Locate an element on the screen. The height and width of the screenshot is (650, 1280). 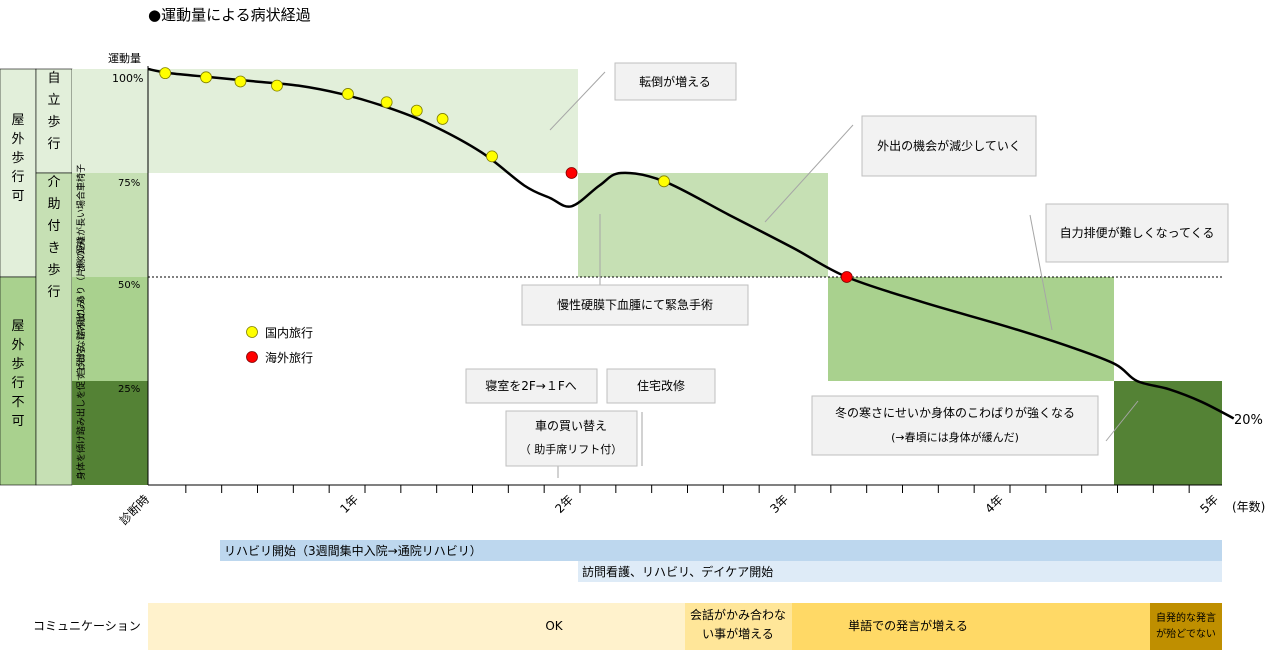
x-tick-label: 4年 is located at coordinates (994, 504).